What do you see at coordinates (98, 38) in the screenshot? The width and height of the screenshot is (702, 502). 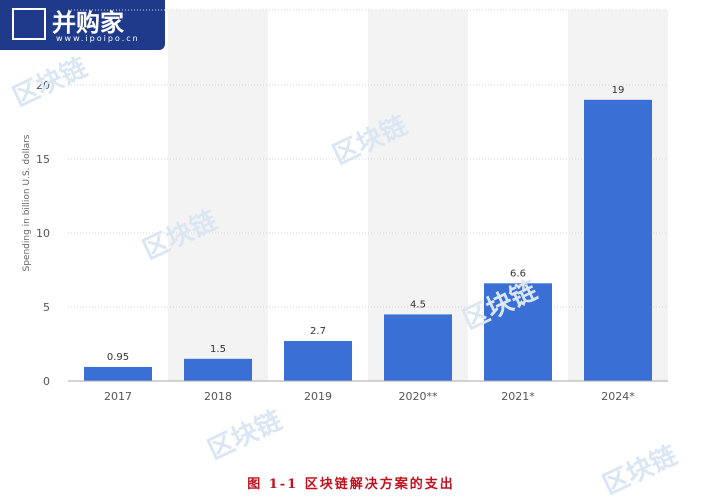 I see `logo-url: www.ipoipo.cn` at bounding box center [98, 38].